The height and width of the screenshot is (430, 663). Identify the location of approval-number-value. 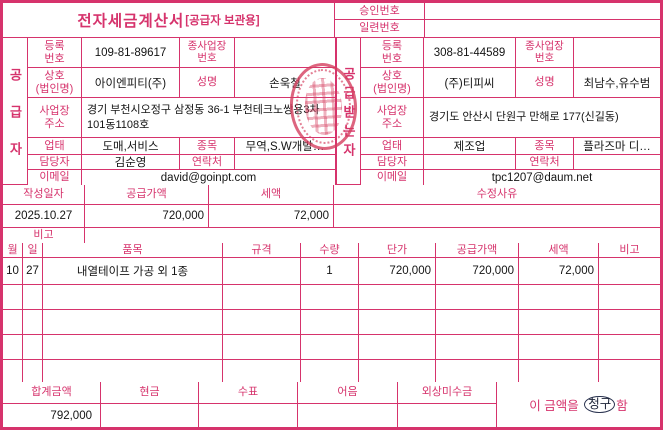
(542, 11).